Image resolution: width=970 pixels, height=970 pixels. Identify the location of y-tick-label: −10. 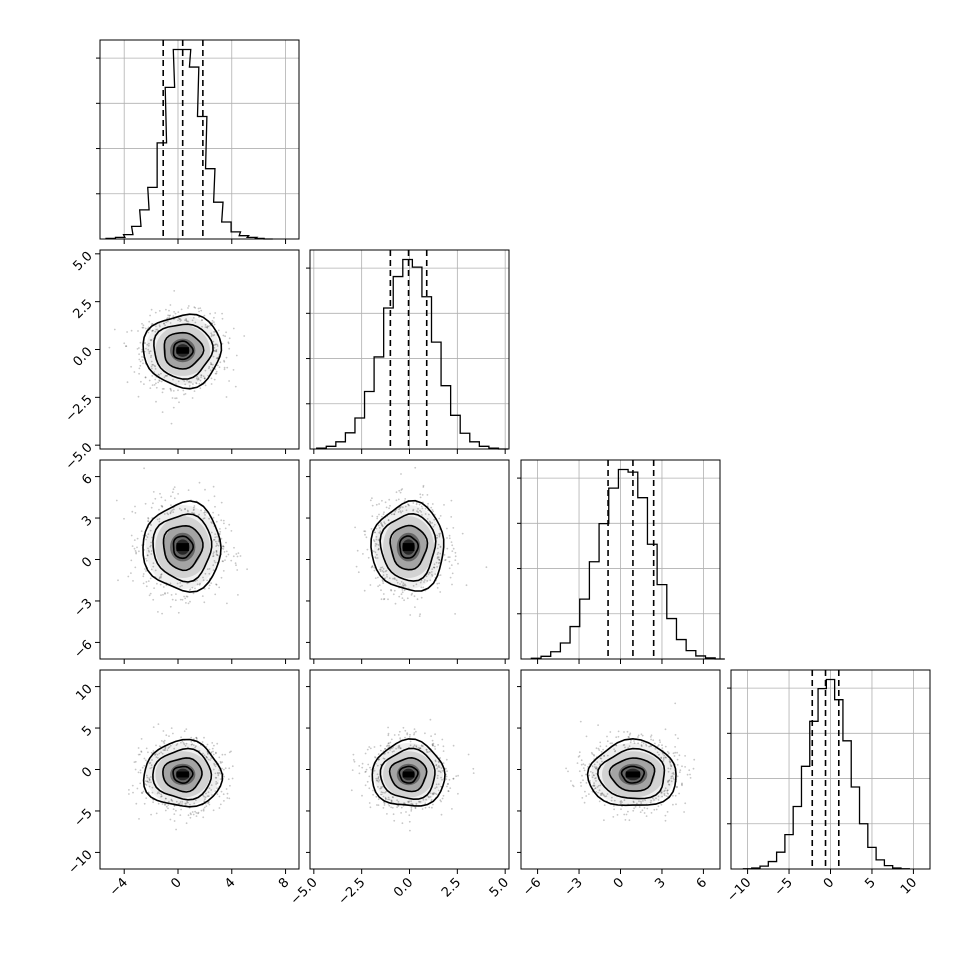
(81, 862).